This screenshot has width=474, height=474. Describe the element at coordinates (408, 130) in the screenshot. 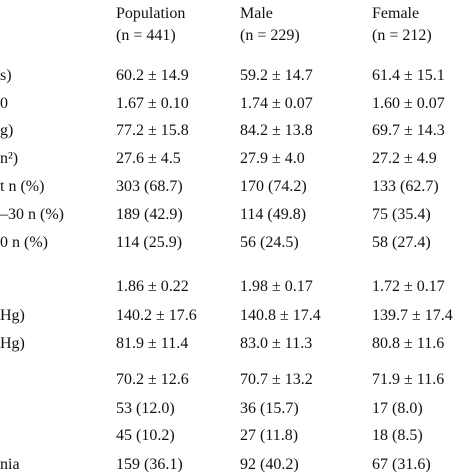

I see `cell: 69.7 ± 14.3` at that location.